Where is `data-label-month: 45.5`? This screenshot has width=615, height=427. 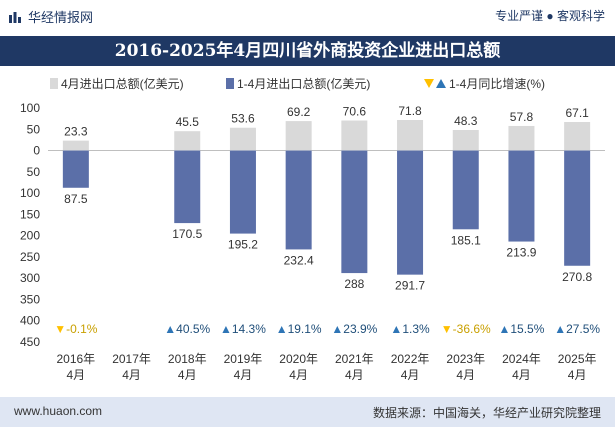
data-label-month: 45.5 is located at coordinates (188, 122).